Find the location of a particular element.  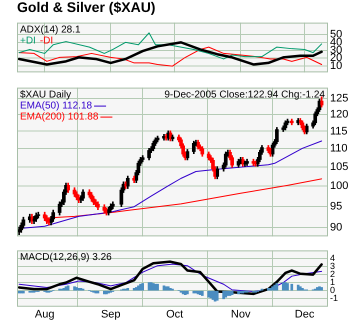

legend-label: EMA(200) 101.88 is located at coordinates (59, 116).